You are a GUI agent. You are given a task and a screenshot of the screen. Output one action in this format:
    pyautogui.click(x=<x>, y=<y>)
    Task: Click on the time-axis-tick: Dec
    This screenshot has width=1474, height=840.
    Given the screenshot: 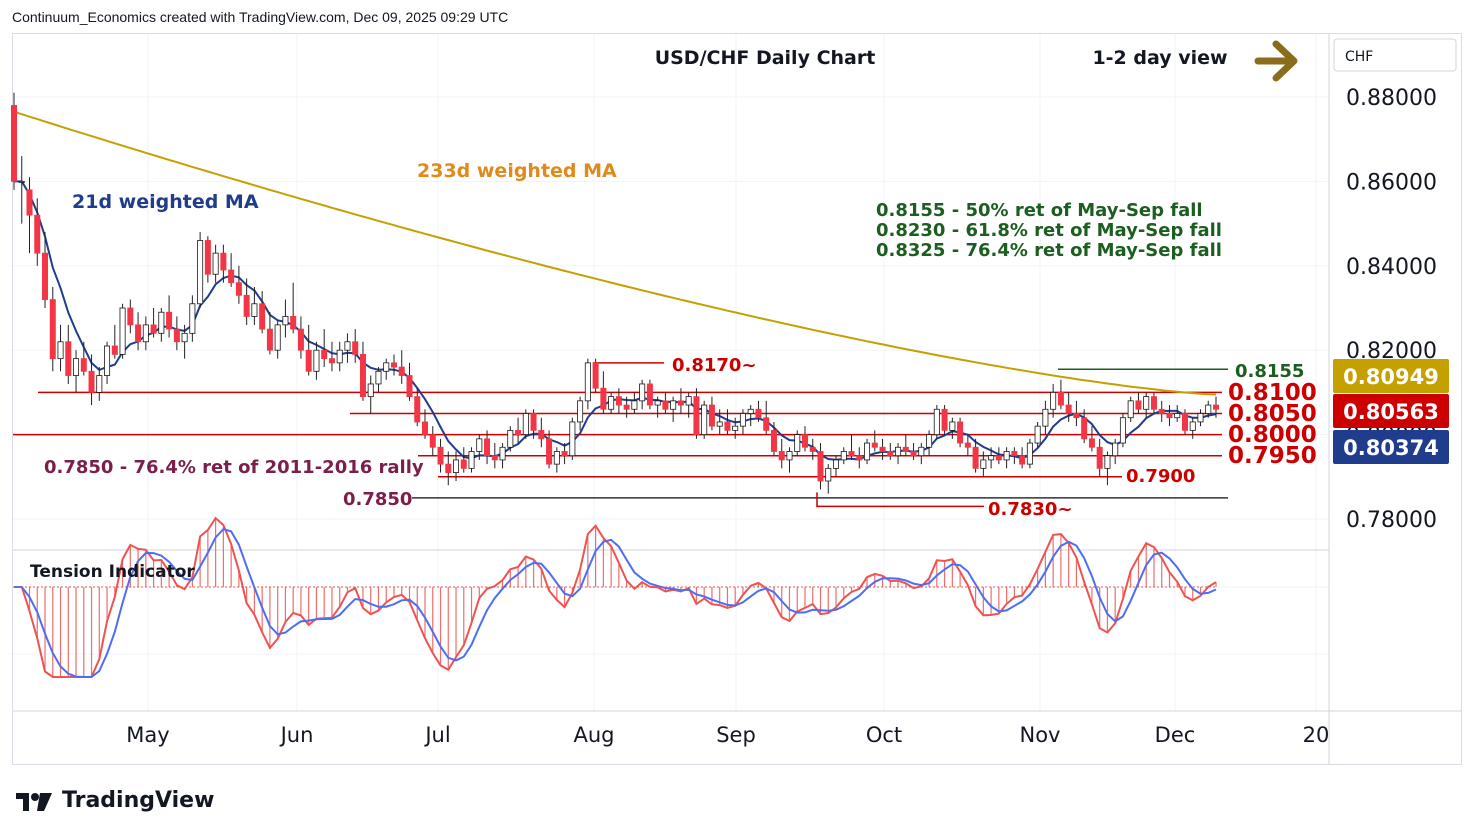 What is the action you would take?
    pyautogui.click(x=1175, y=735)
    